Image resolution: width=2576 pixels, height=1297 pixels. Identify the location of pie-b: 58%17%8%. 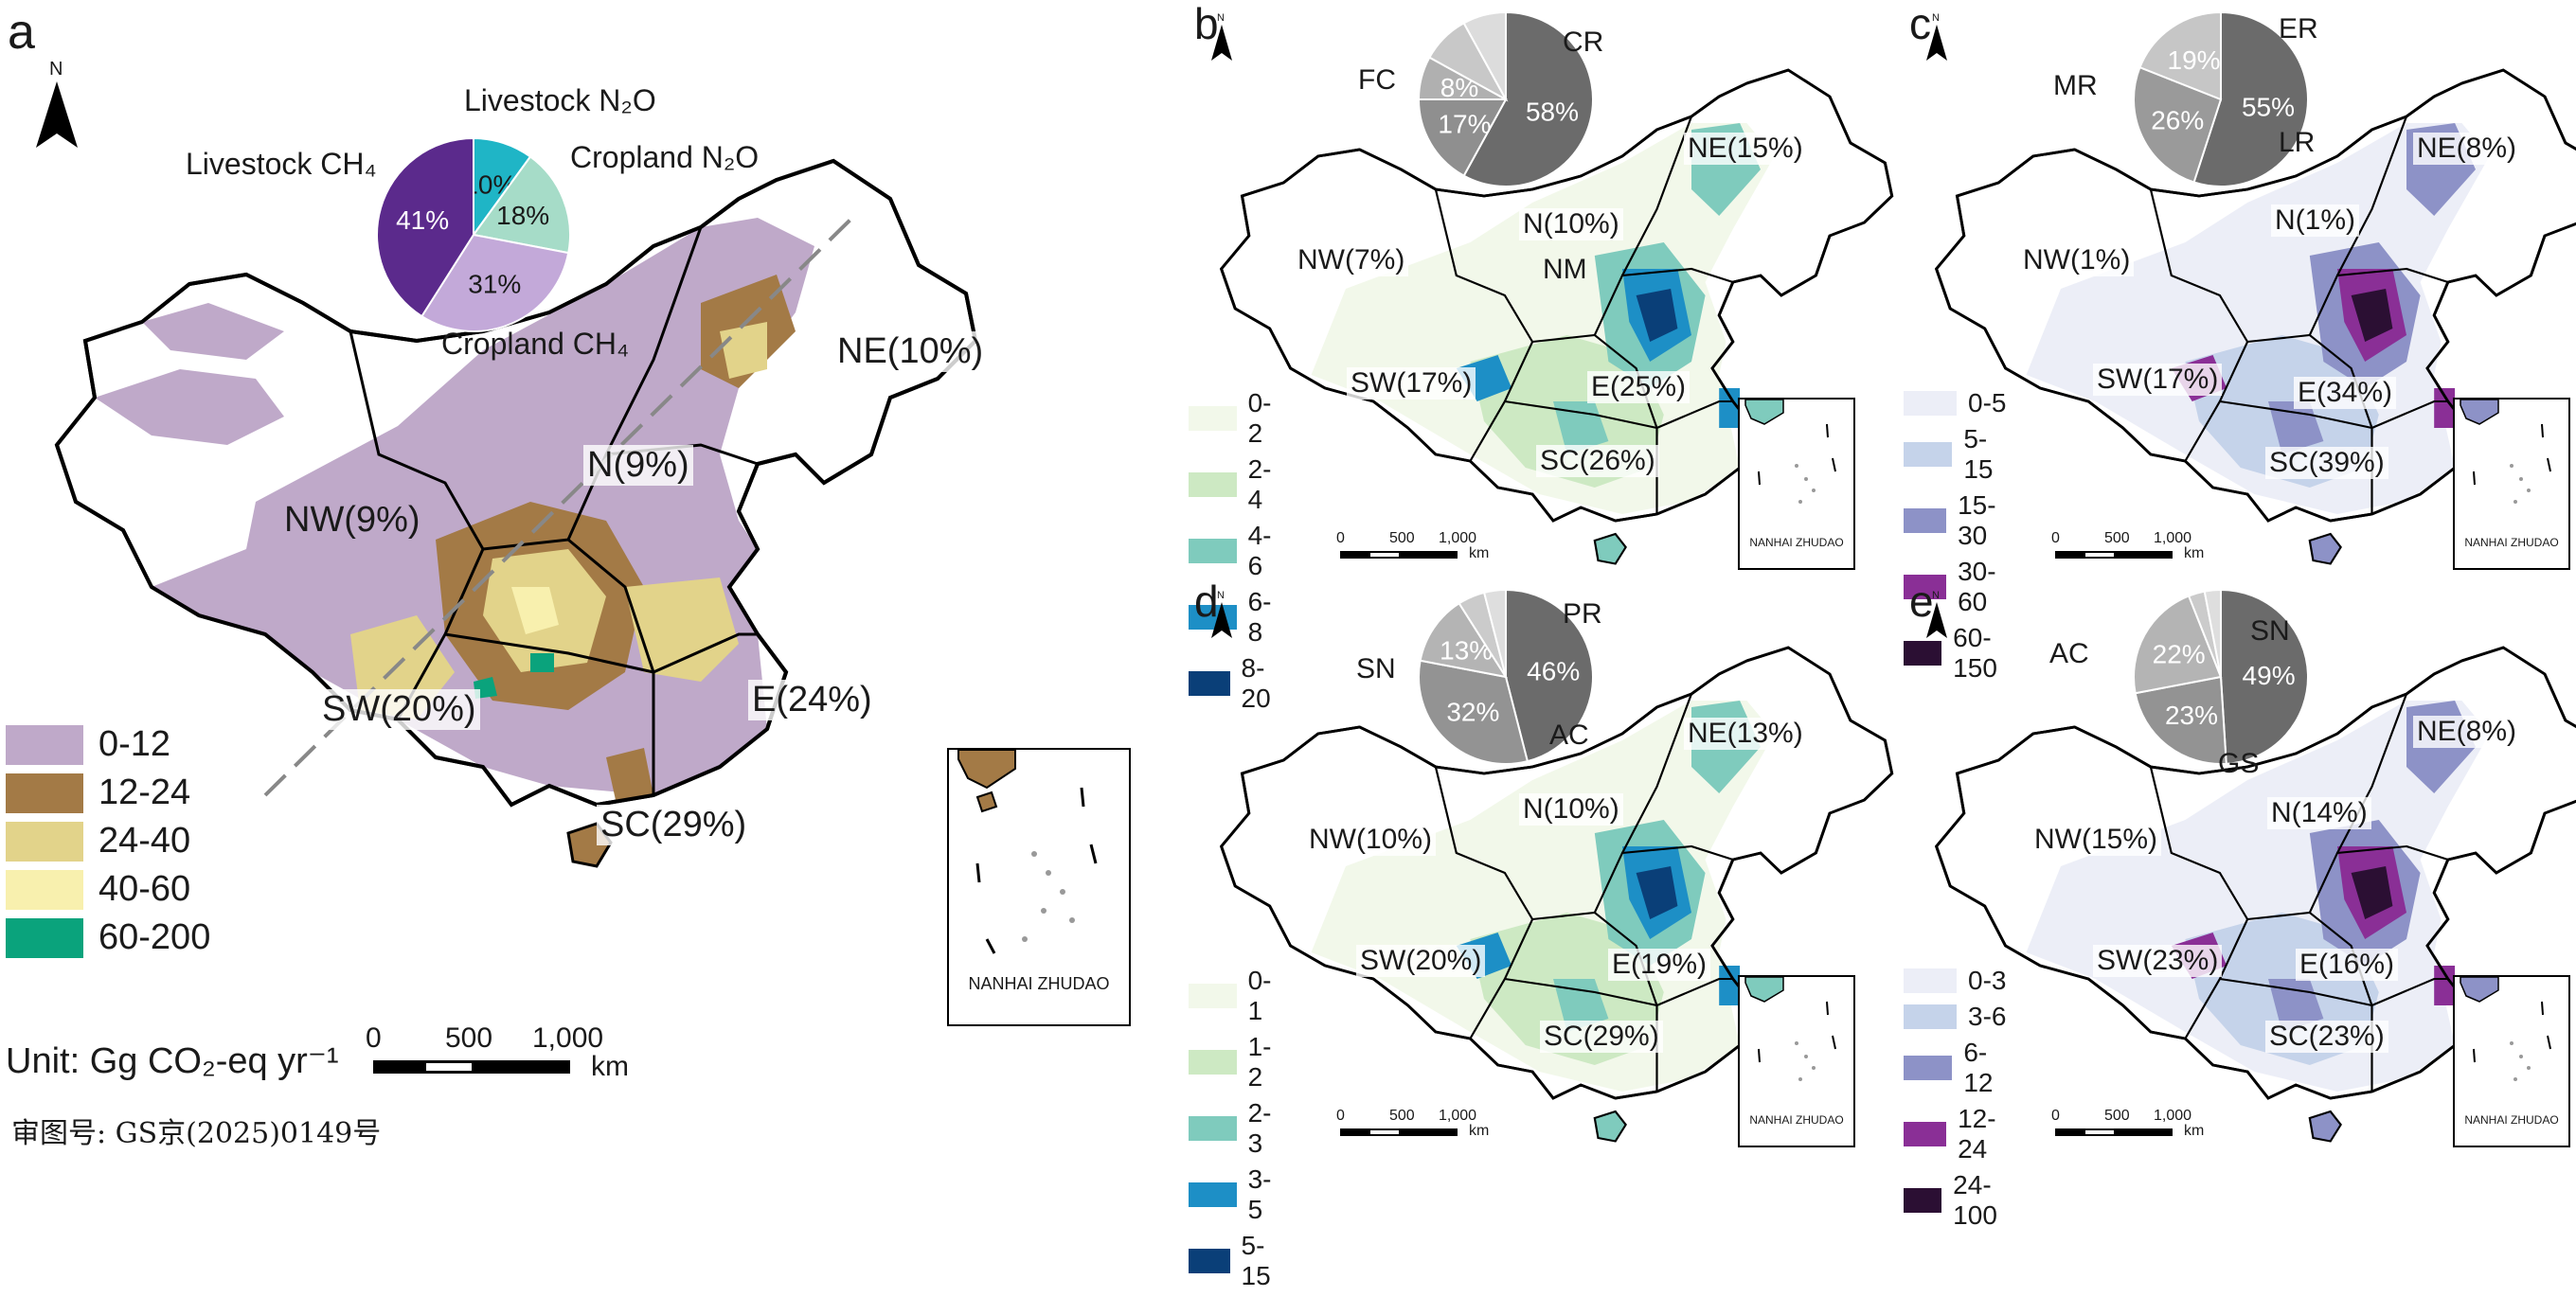
(1505, 98).